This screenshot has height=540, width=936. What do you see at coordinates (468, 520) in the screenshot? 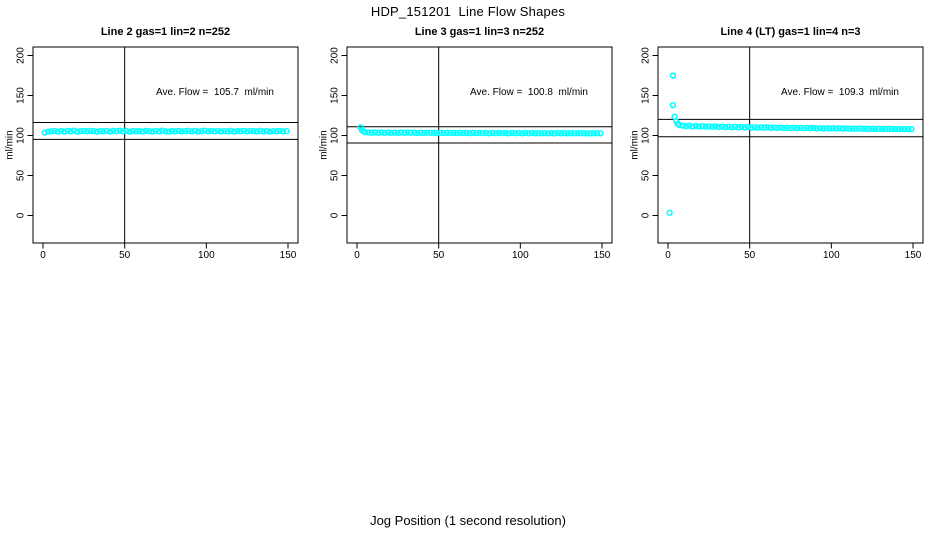
I see `x-axis-title: Jog Position (1 second resolution)` at bounding box center [468, 520].